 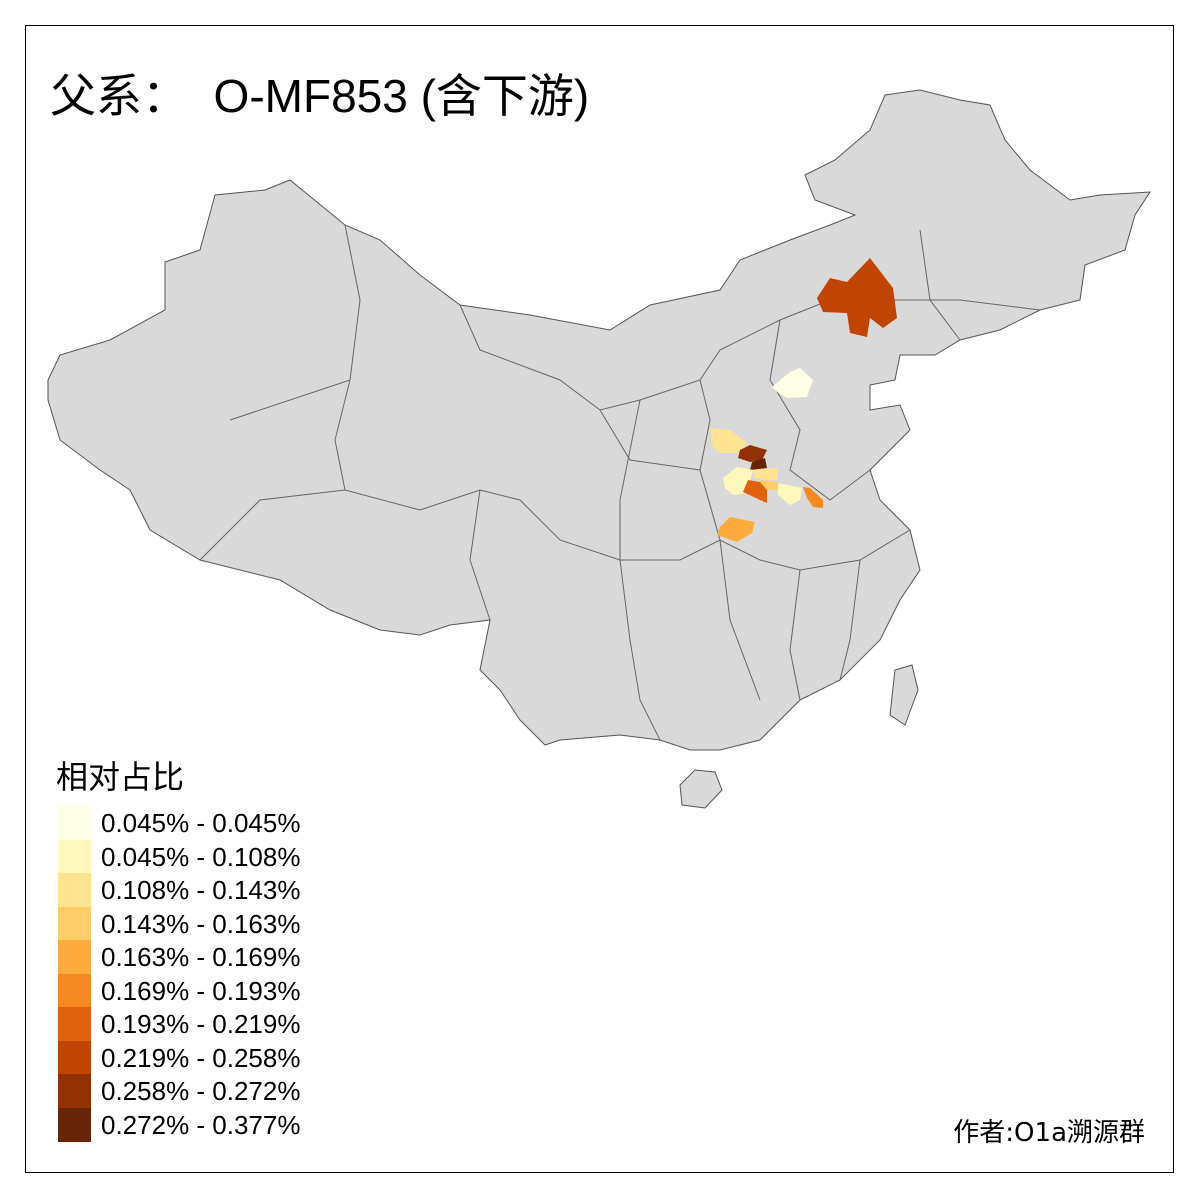 I want to click on legend-label: 0.219% - 0.258%, so click(x=201, y=1057).